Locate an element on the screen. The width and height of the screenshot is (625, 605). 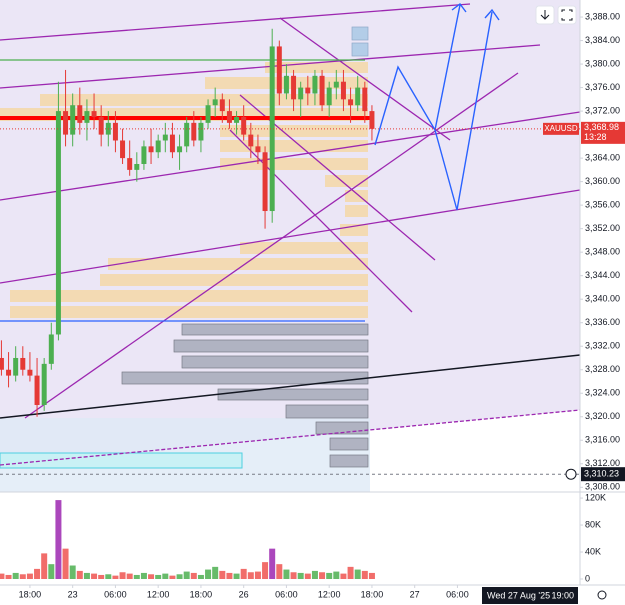
volume-profile-top is located at coordinates (360, 41).